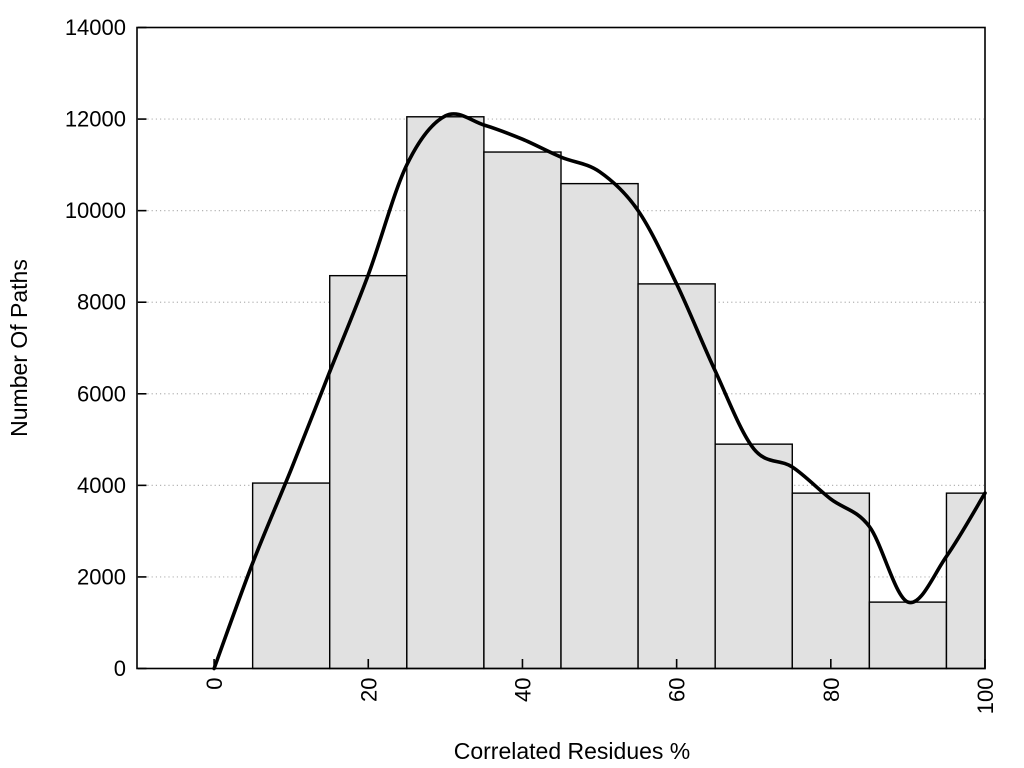 Image resolution: width=1024 pixels, height=768 pixels. I want to click on y-tick-label: 10000, so click(95, 210).